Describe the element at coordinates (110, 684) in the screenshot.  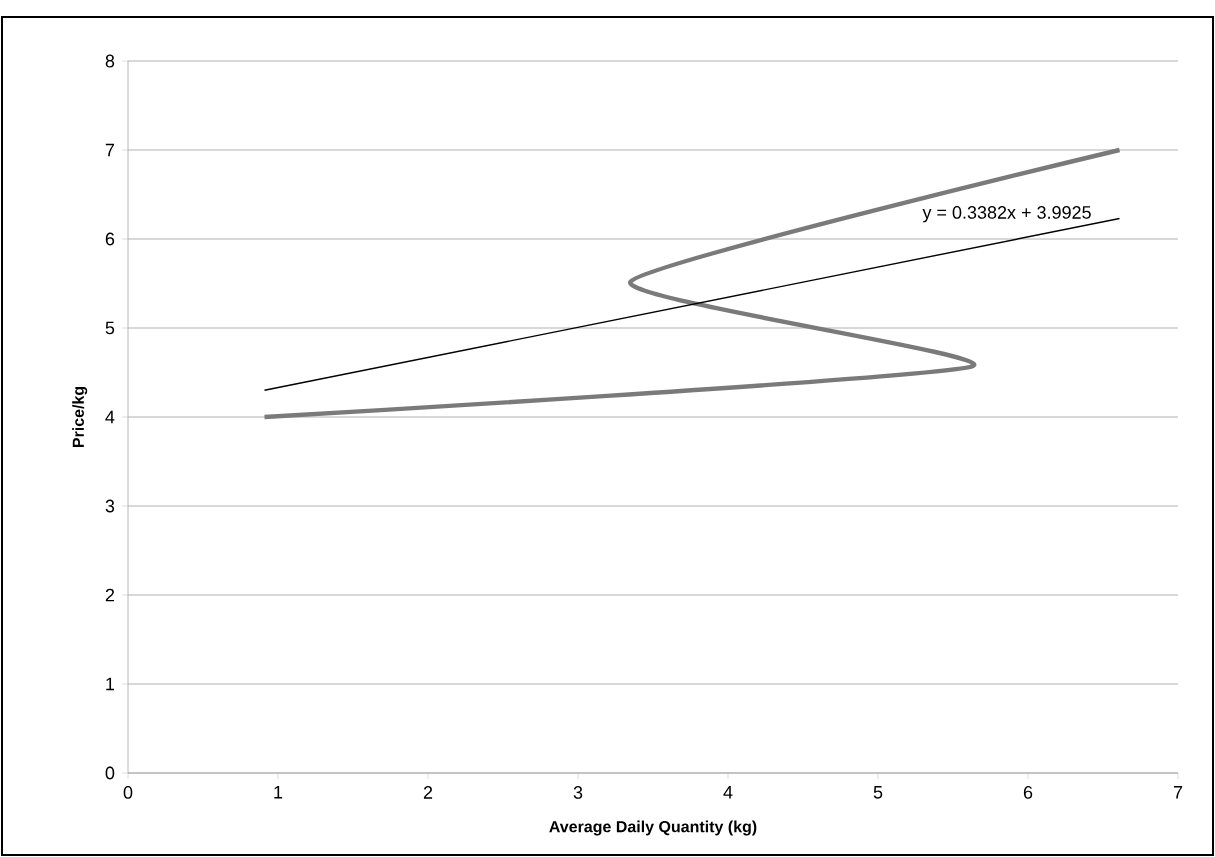
I see `y-tick-label: 1` at that location.